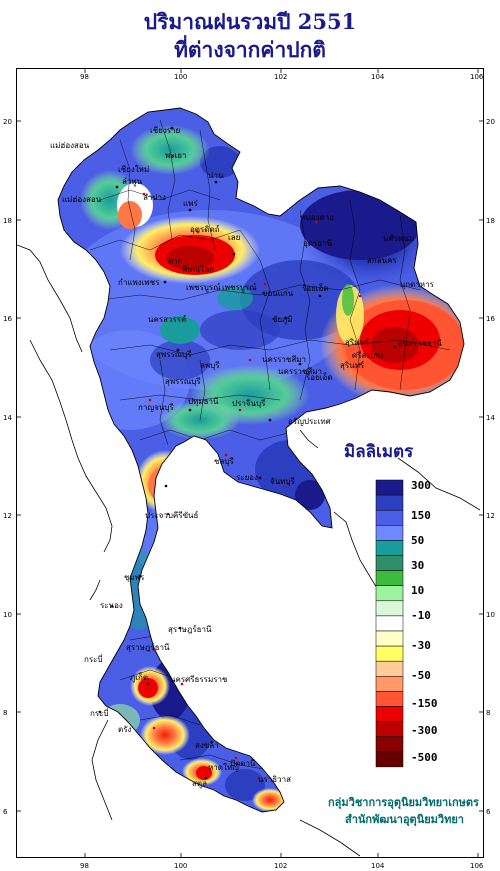 This screenshot has height=871, width=500. I want to click on place-label: พะเยา, so click(175, 155).